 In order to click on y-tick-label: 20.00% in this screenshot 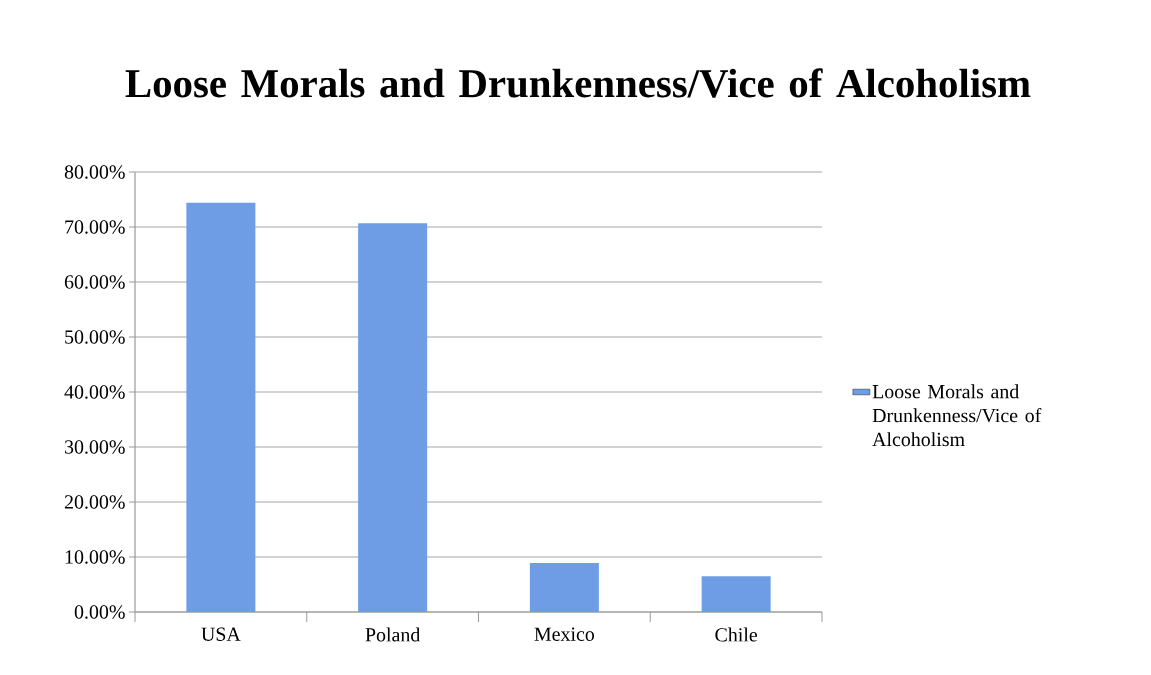, I will do `click(94, 502)`.